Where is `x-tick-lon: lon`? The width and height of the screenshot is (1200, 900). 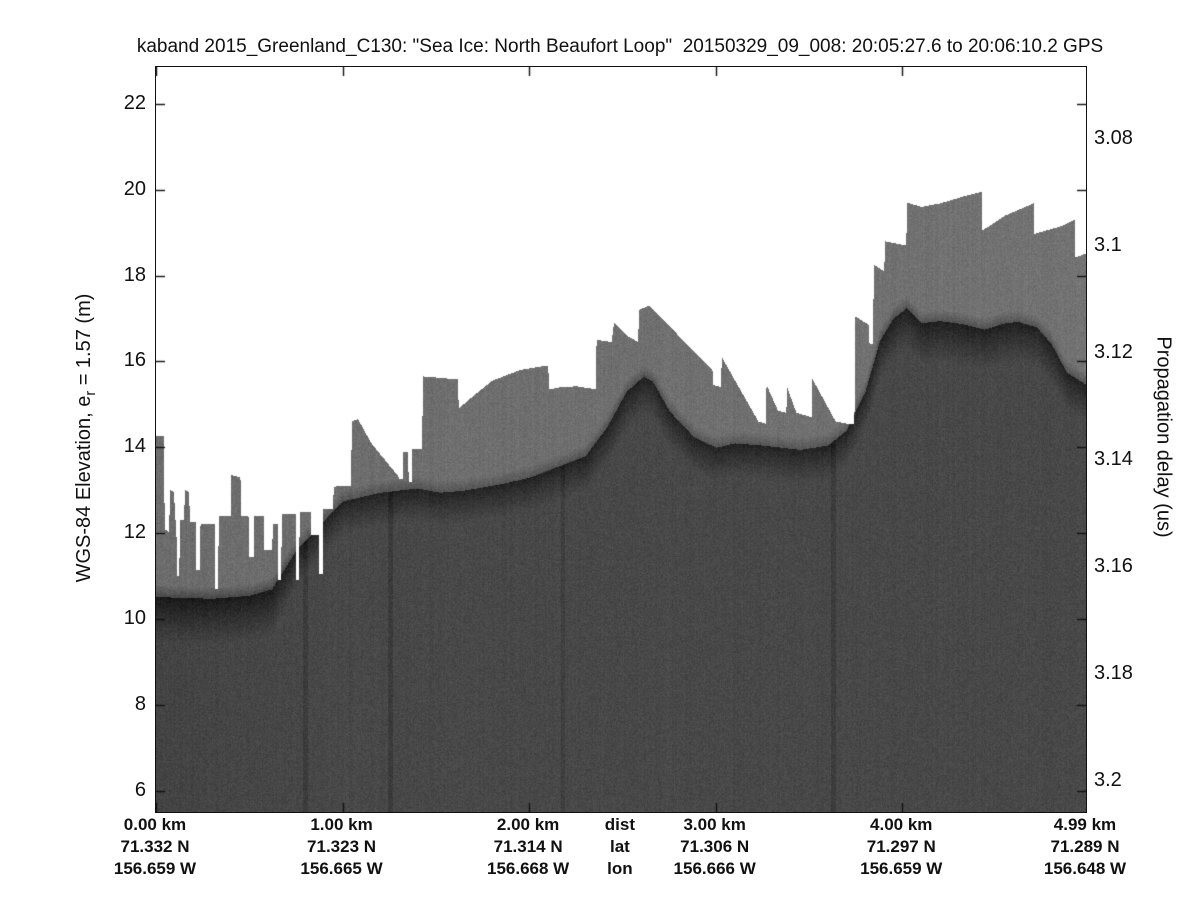
x-tick-lon: lon is located at coordinates (620, 868).